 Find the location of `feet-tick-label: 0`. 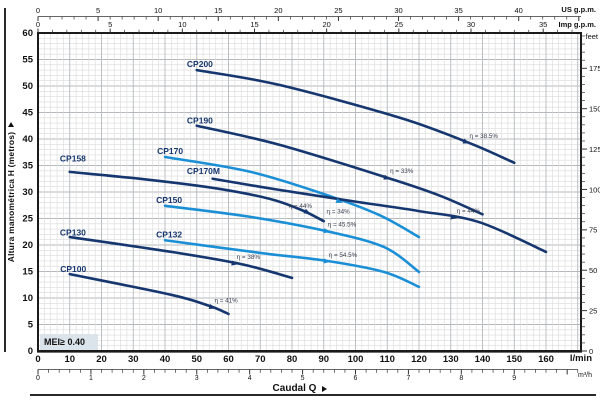

feet-tick-label: 0 is located at coordinates (591, 351).